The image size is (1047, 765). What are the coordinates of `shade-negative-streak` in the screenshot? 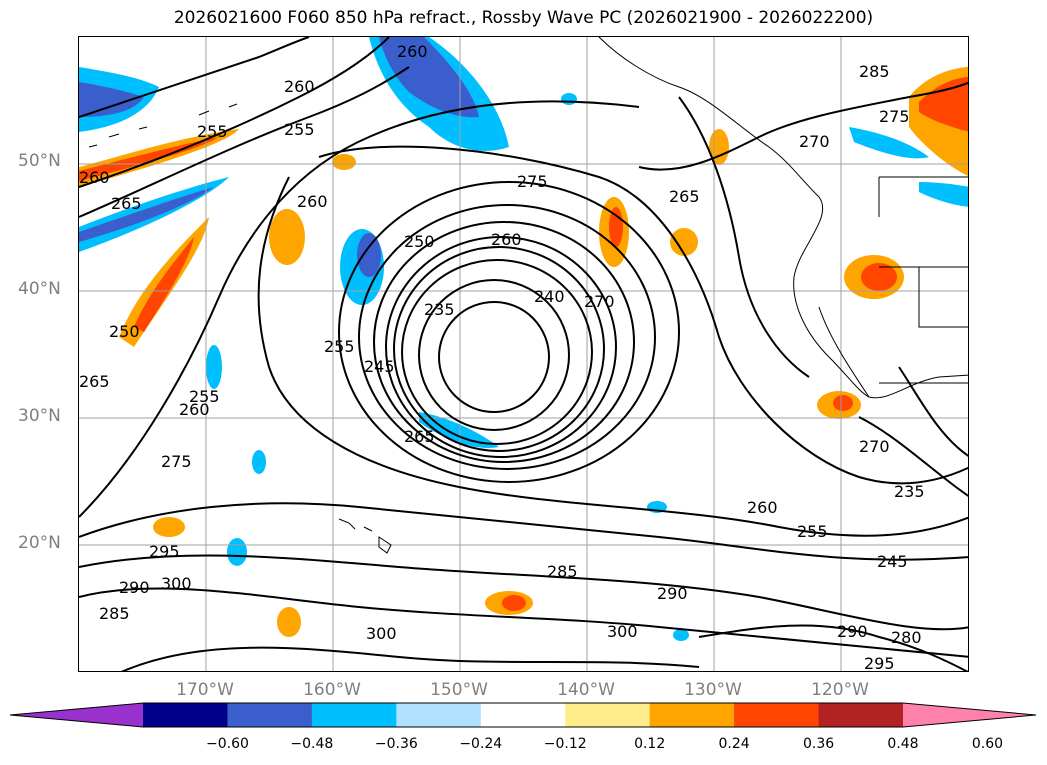 It's located at (459, 430).